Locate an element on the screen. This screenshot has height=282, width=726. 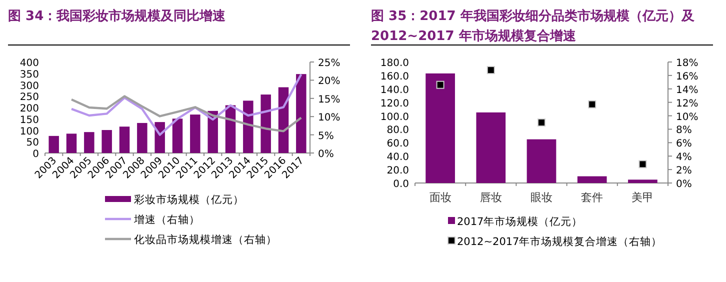
y-tick-label: 400 is located at coordinates (29, 63).